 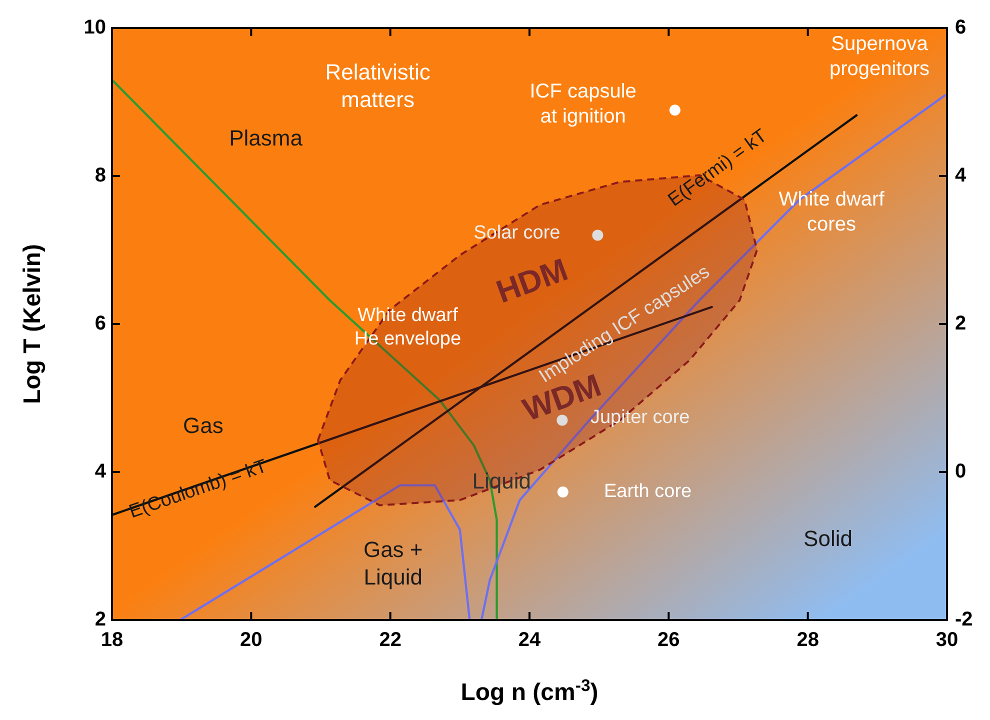 I want to click on y2-tick-label: 0, so click(x=960, y=471).